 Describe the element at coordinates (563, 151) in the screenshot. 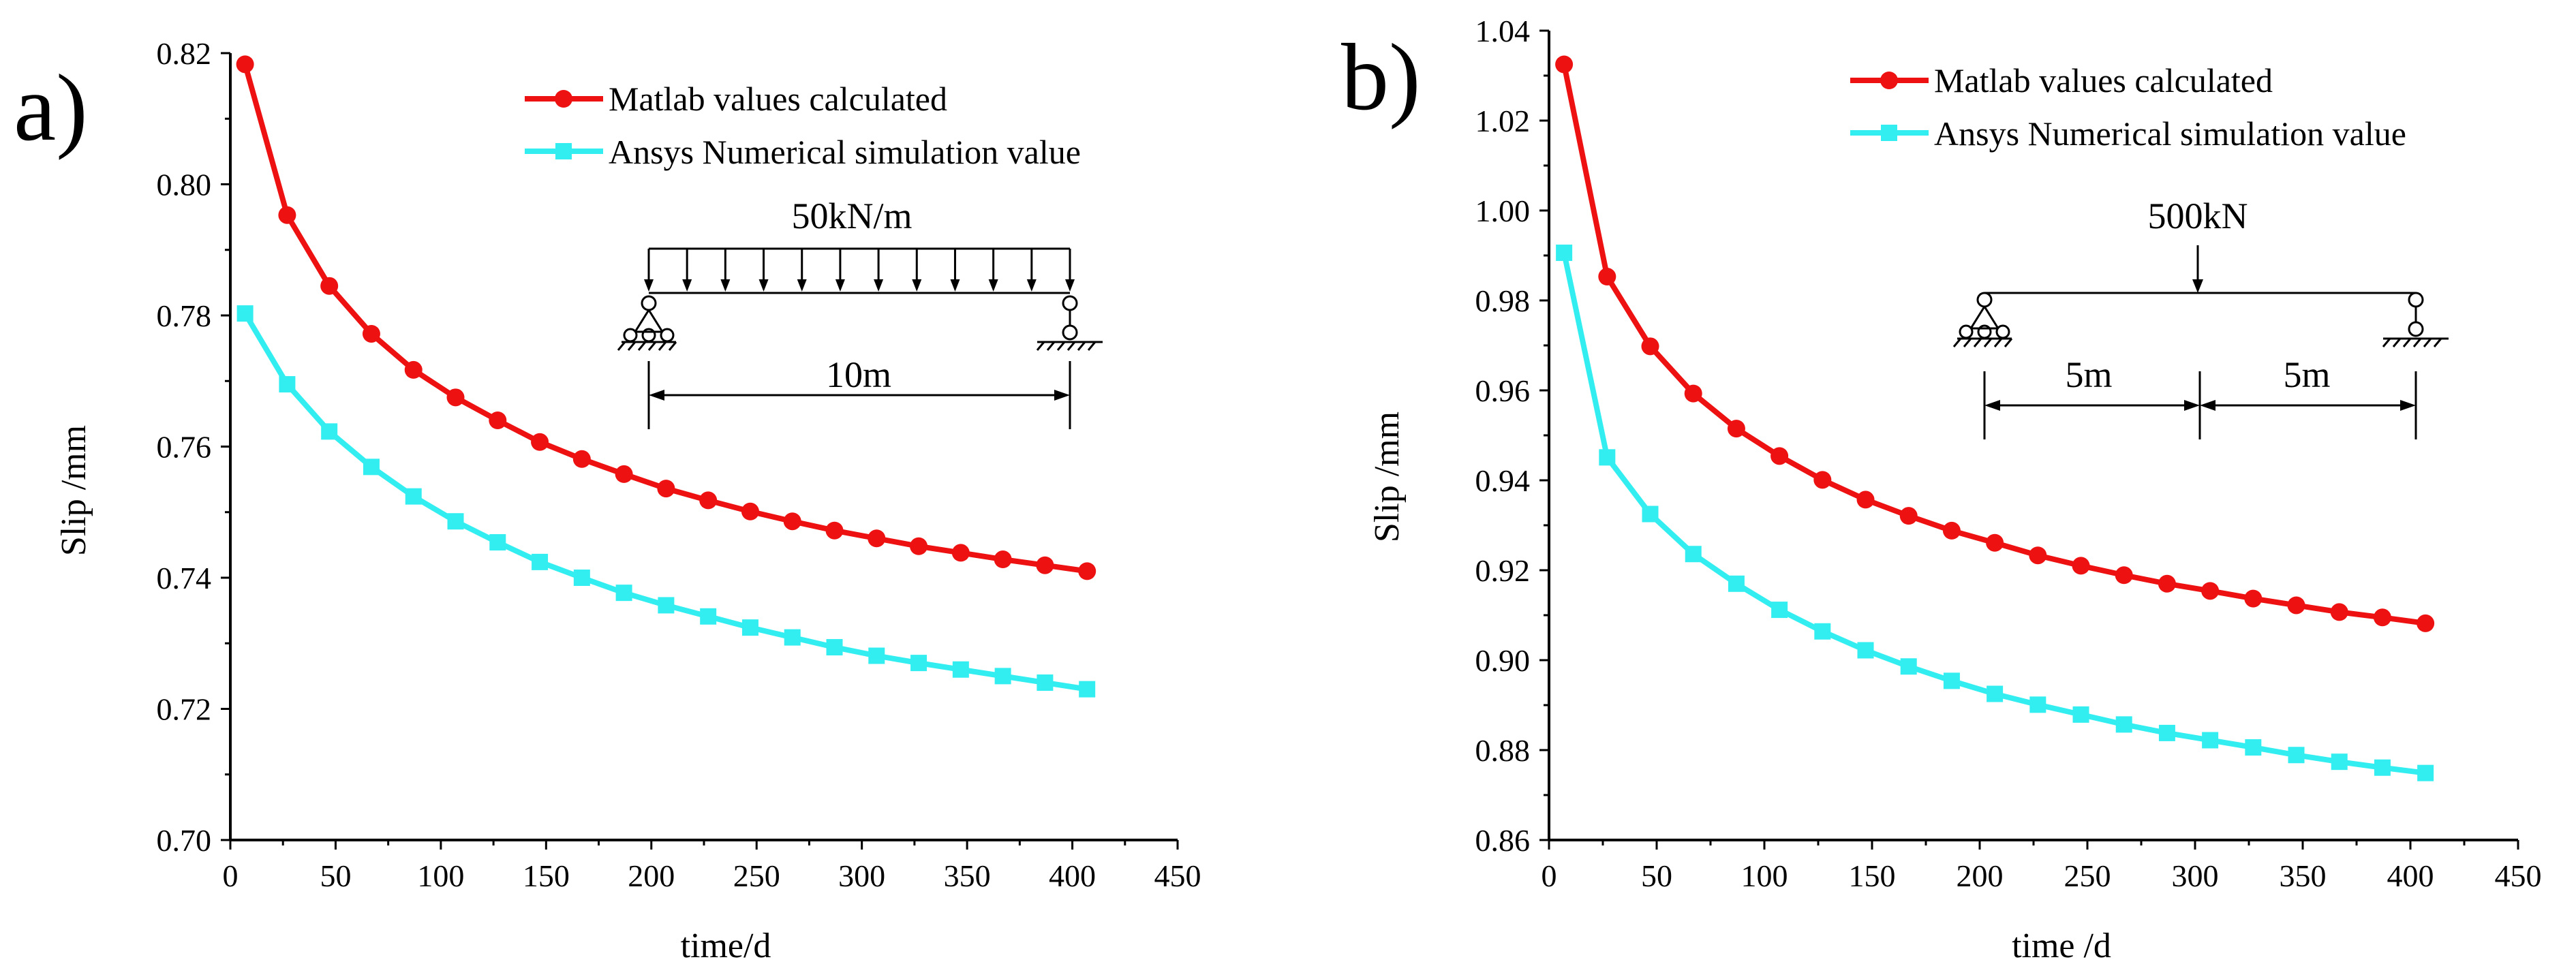

I see `panel-a-legend-marker-ansys` at that location.